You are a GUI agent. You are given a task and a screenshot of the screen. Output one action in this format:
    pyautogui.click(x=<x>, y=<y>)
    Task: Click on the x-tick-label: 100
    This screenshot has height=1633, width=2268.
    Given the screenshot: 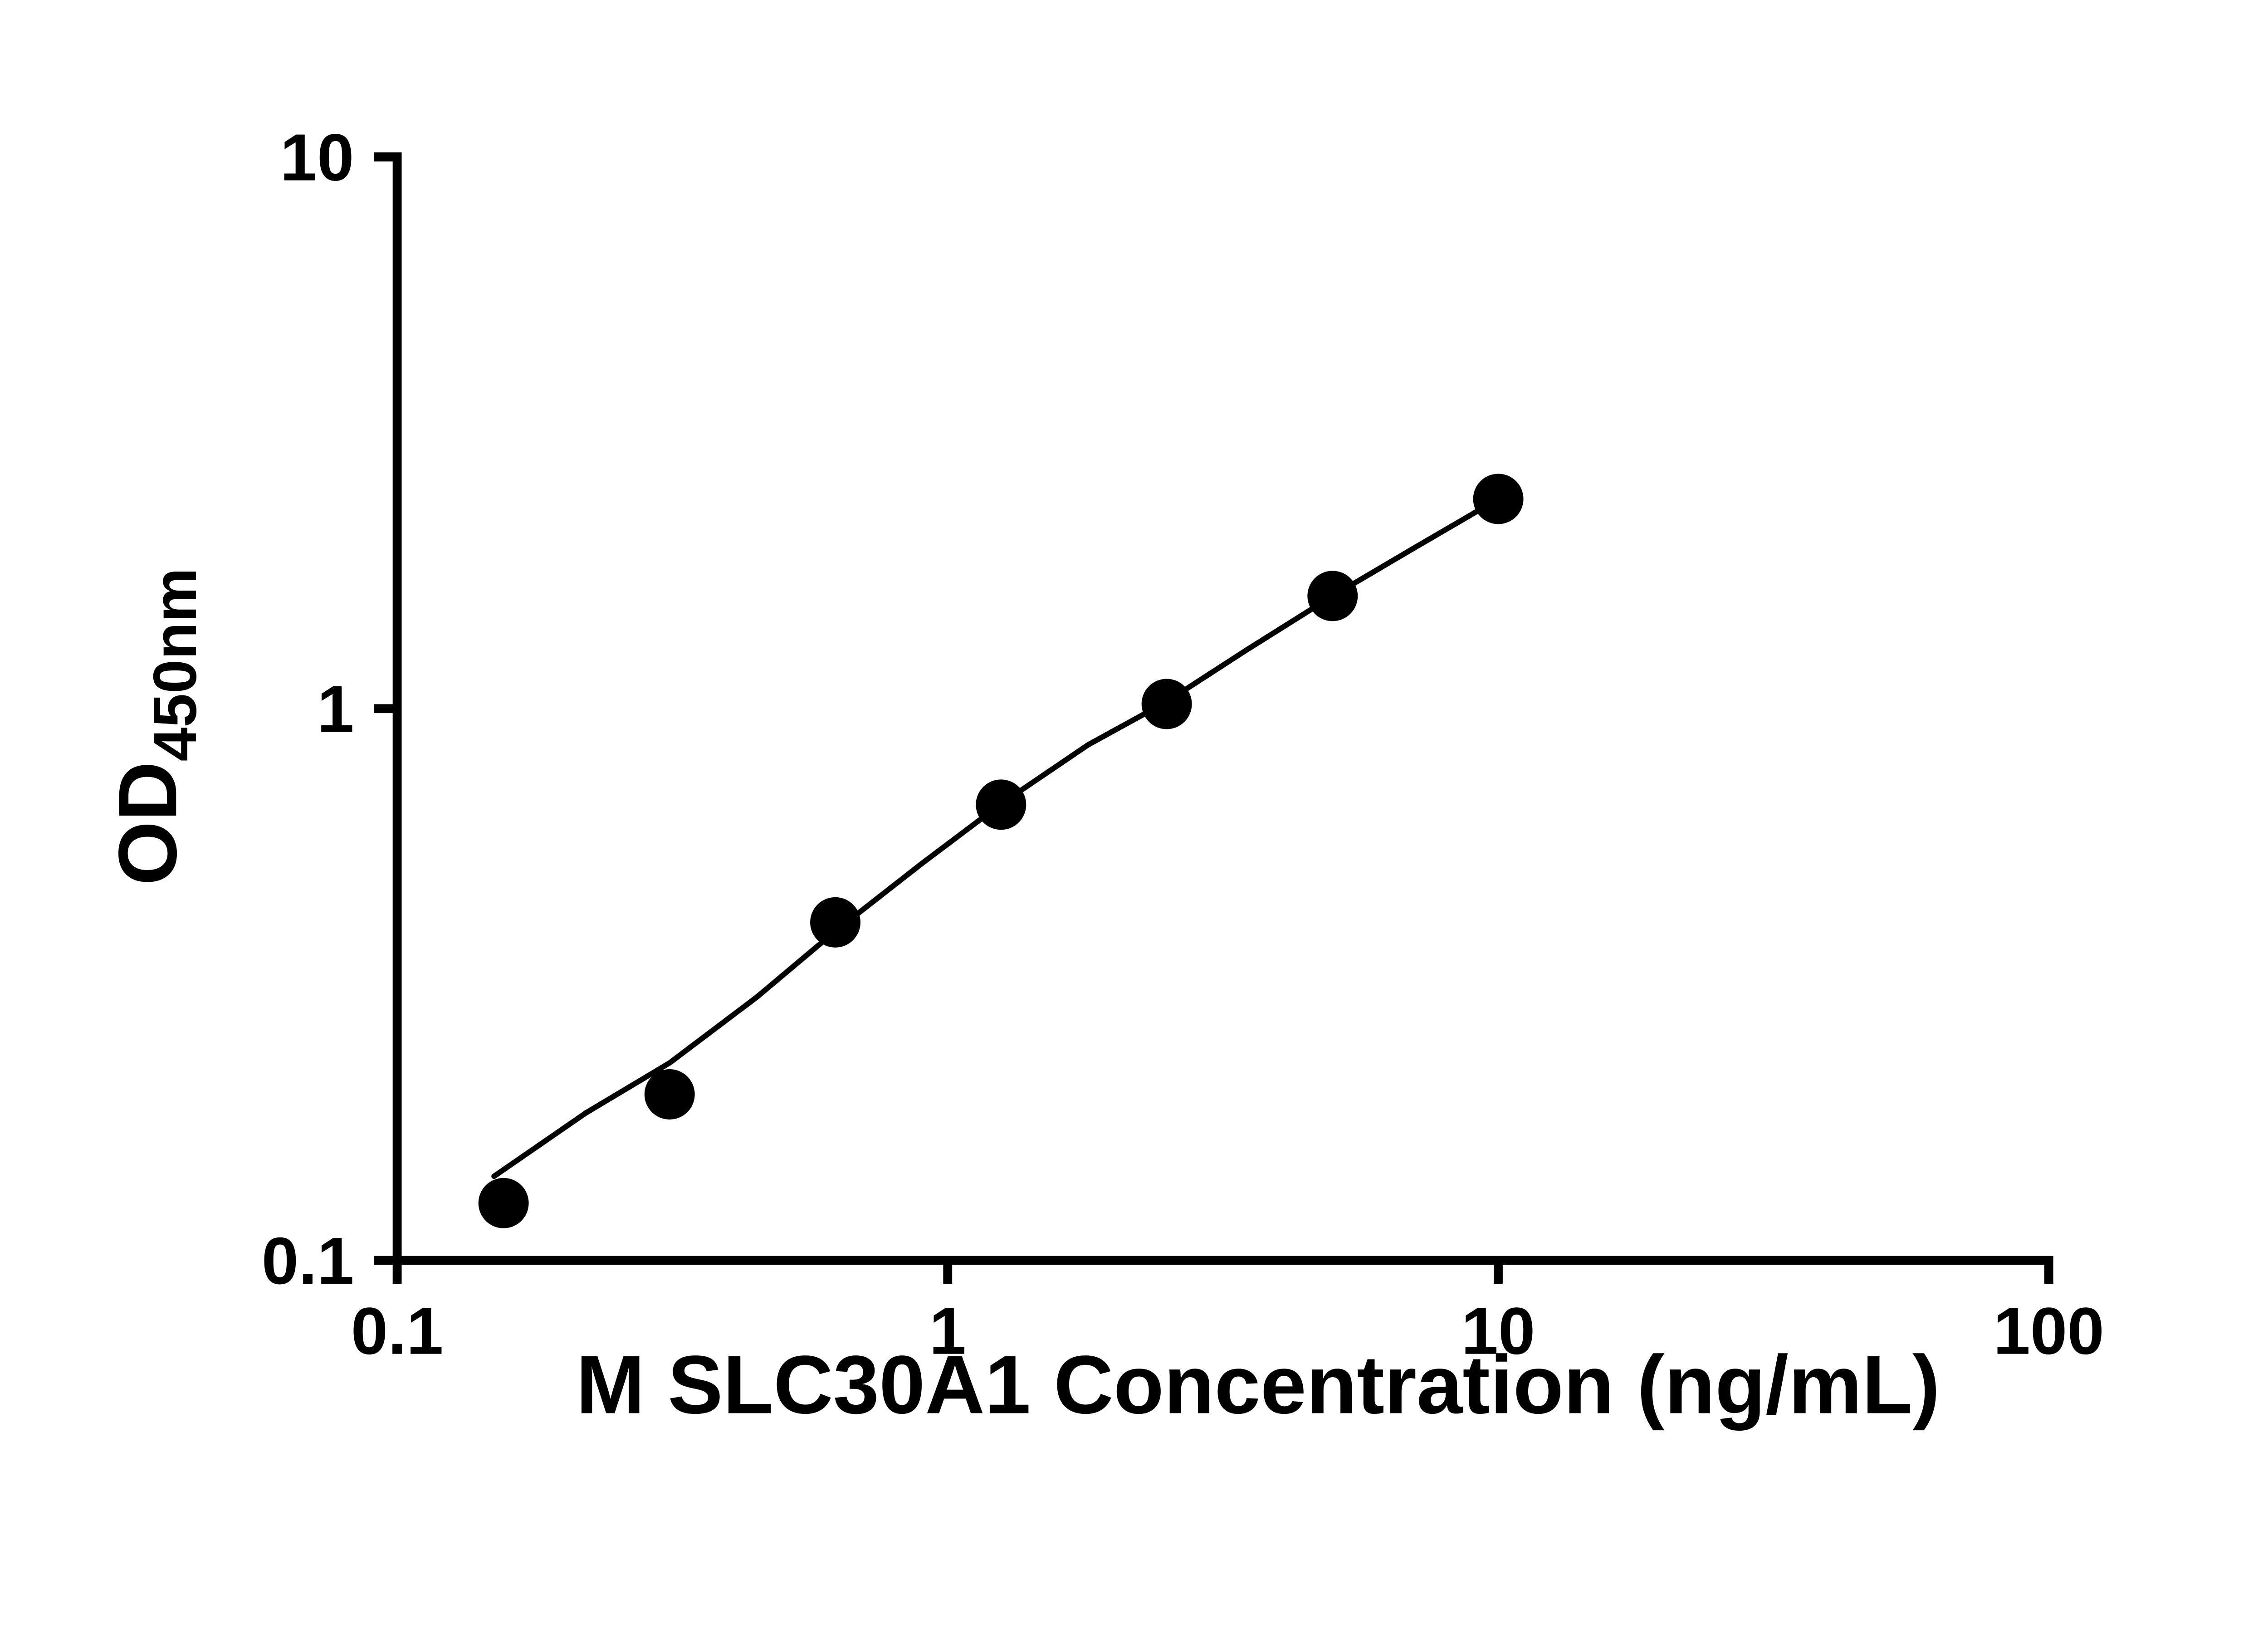 What is the action you would take?
    pyautogui.click(x=2048, y=1331)
    